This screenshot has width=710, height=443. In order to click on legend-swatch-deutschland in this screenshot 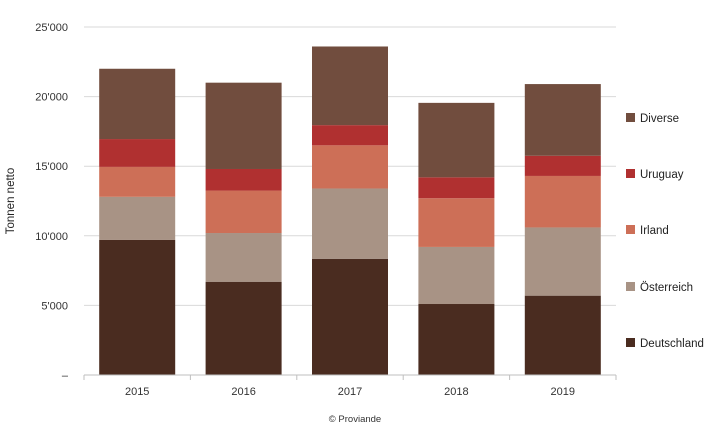, I will do `click(630, 342)`.